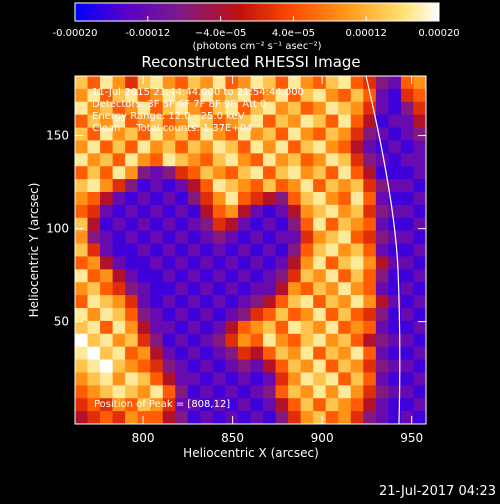 The image size is (500, 504). I want to click on x-axis-label: Heliocentric X (arcsec), so click(251, 453).